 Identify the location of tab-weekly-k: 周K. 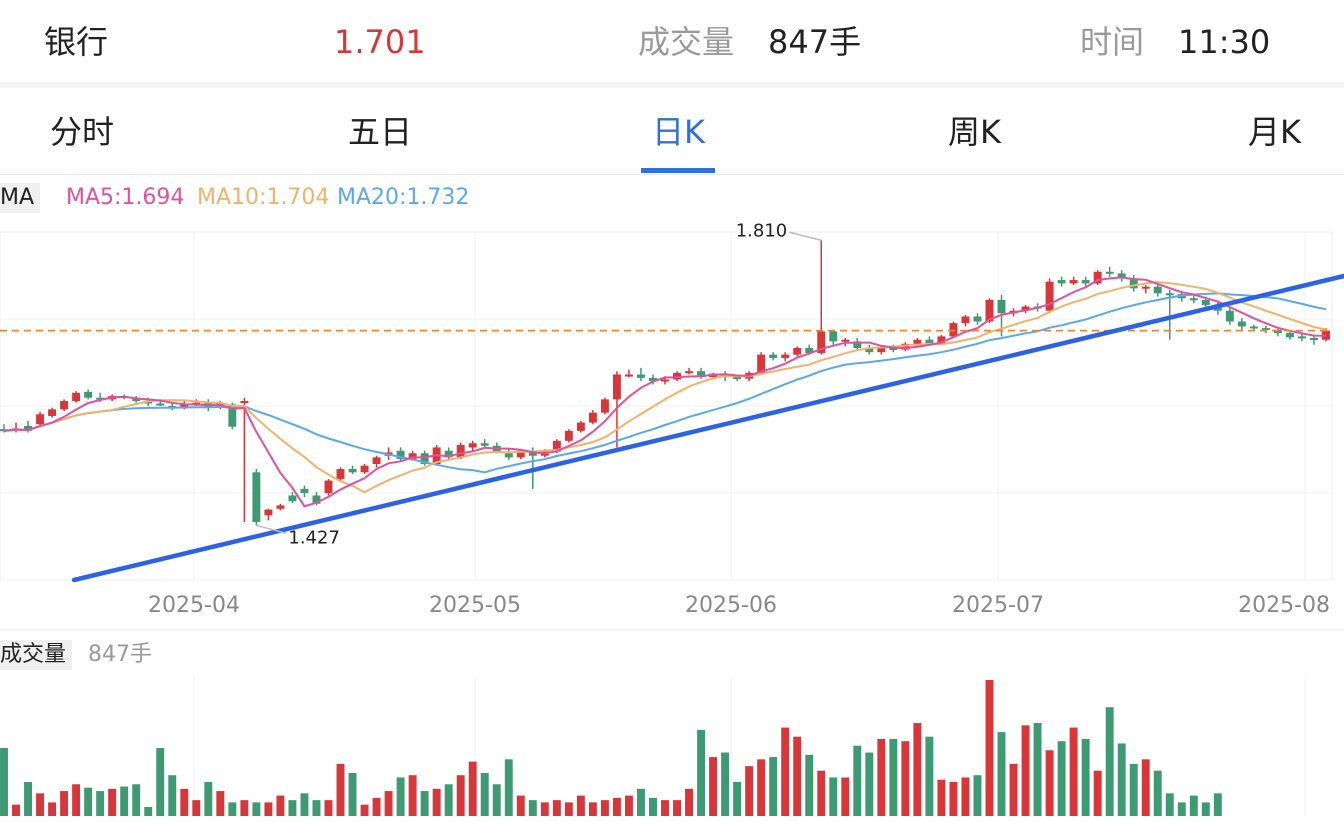
(974, 132).